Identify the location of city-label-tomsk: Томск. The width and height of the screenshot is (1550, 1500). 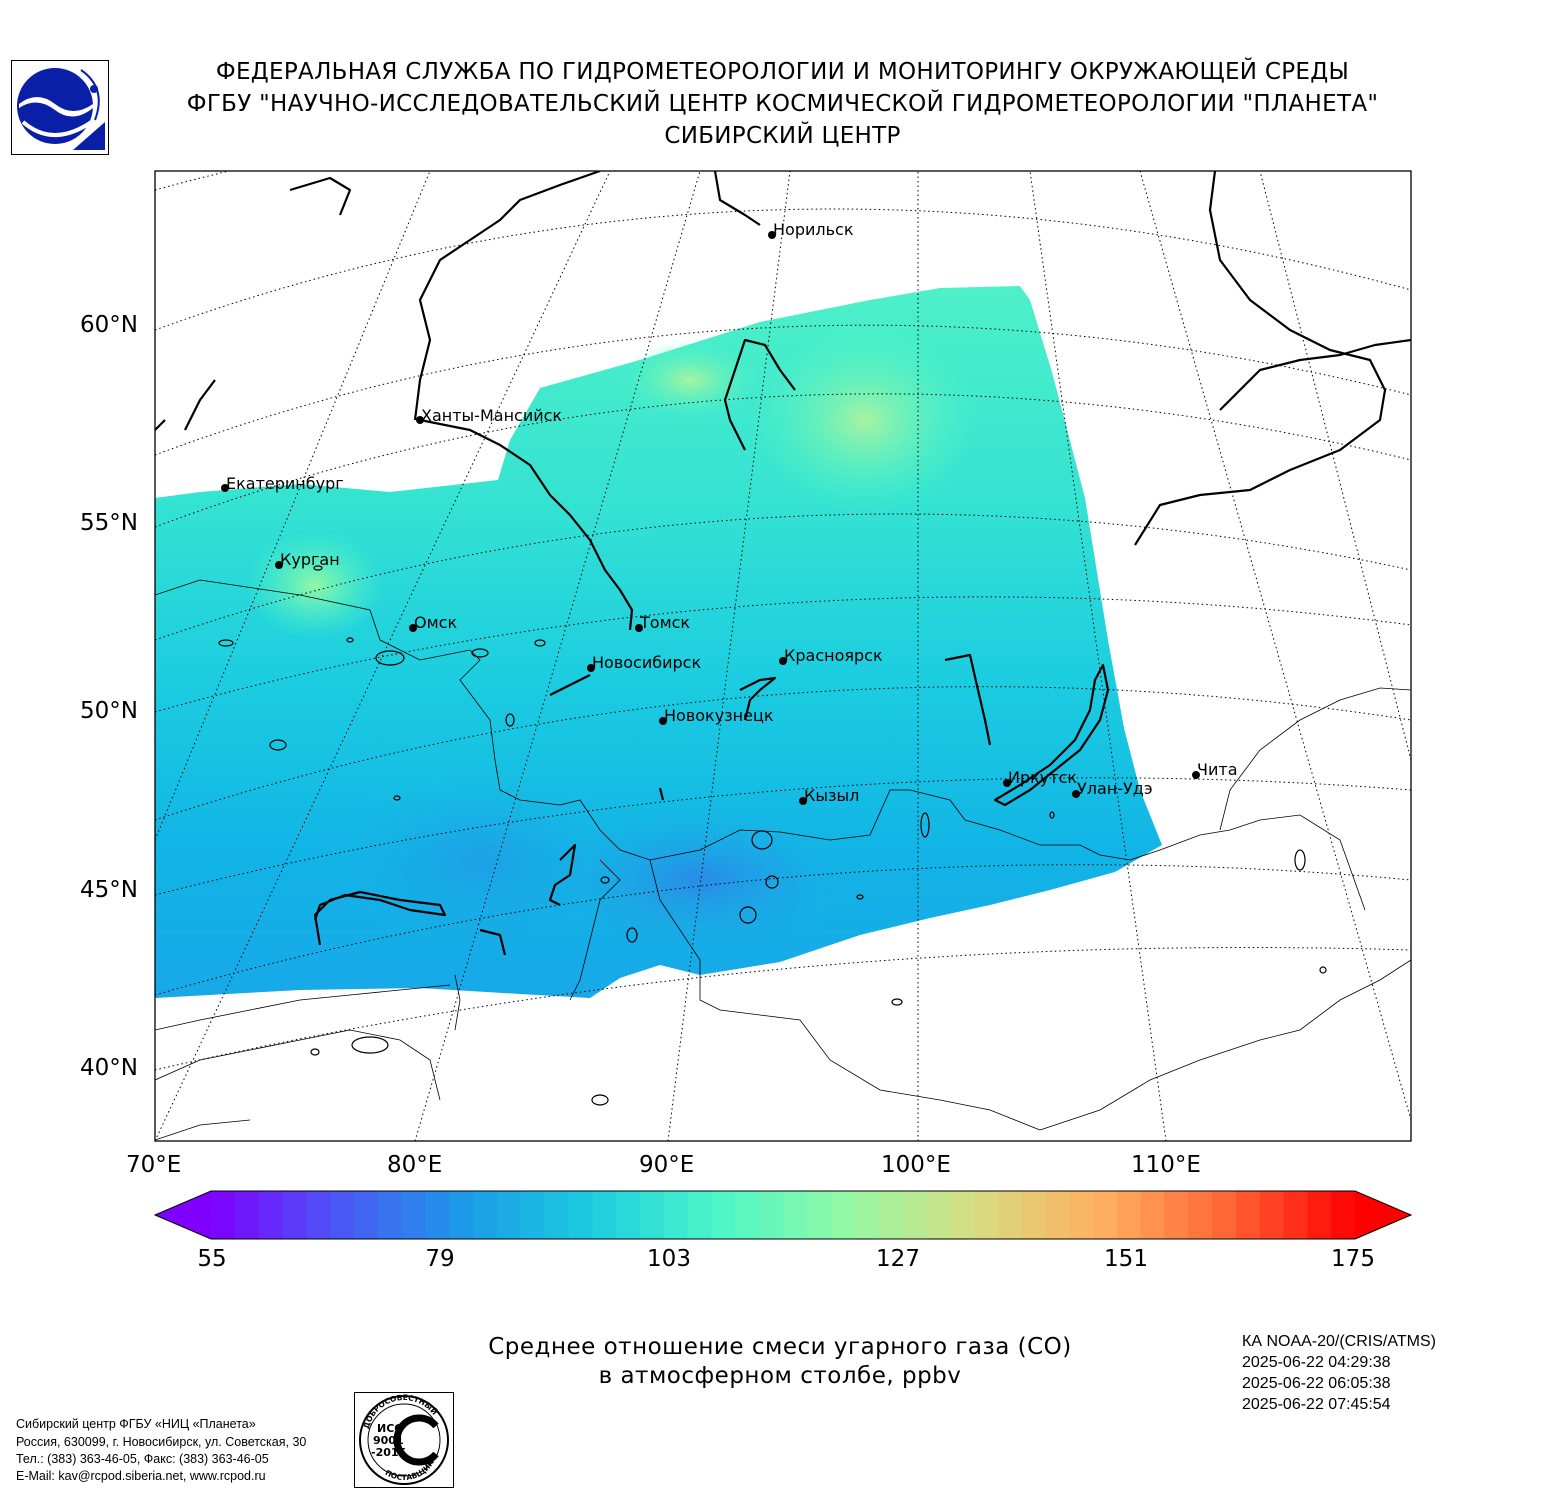
(664, 622).